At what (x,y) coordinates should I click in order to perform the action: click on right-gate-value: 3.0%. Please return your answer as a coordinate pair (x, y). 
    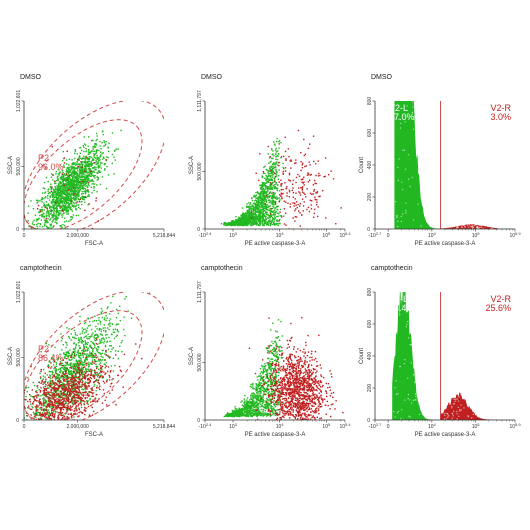
    Looking at the image, I should click on (500, 117).